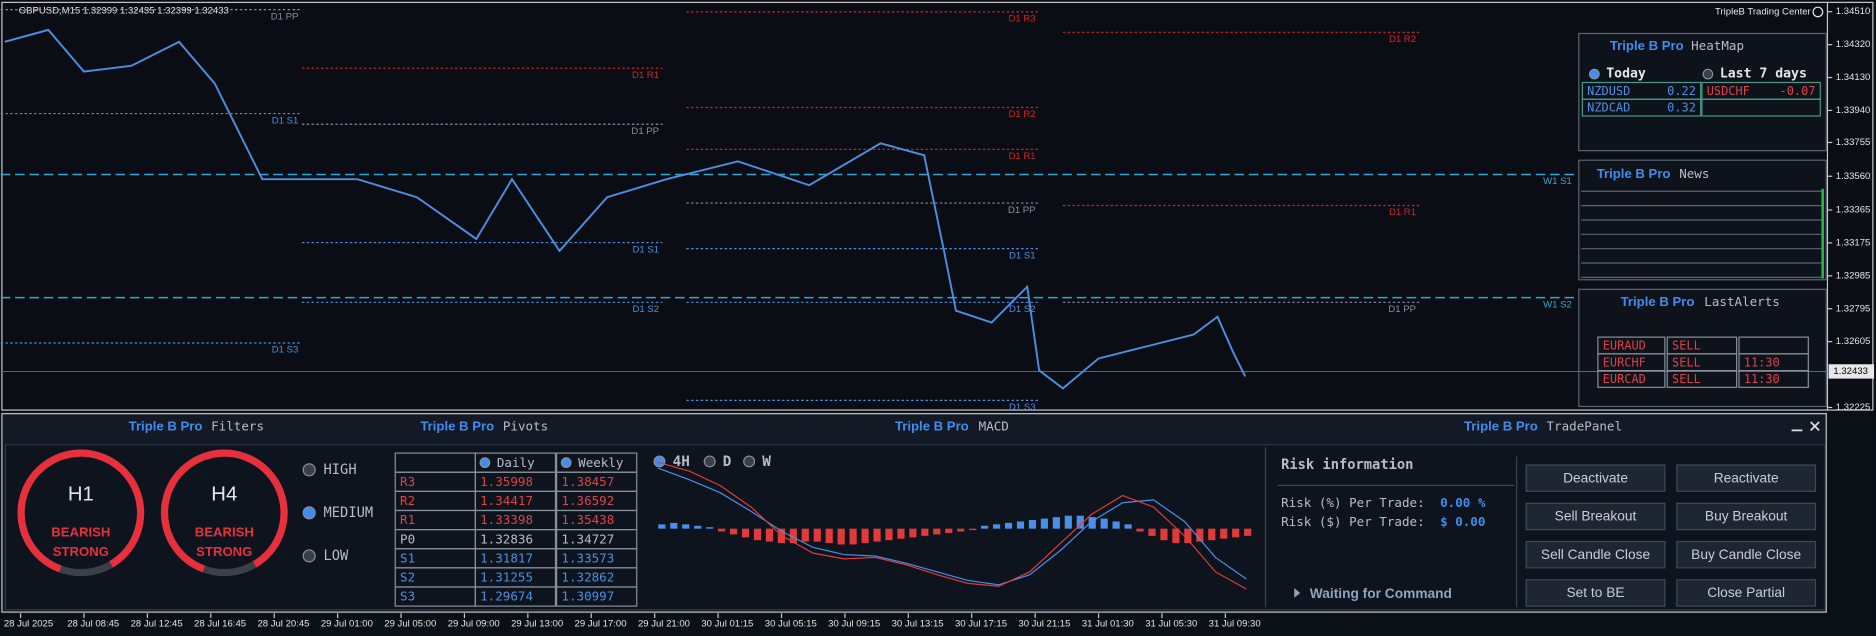 The image size is (1876, 636). Describe the element at coordinates (727, 462) in the screenshot. I see `macd-timeframe: D` at that location.